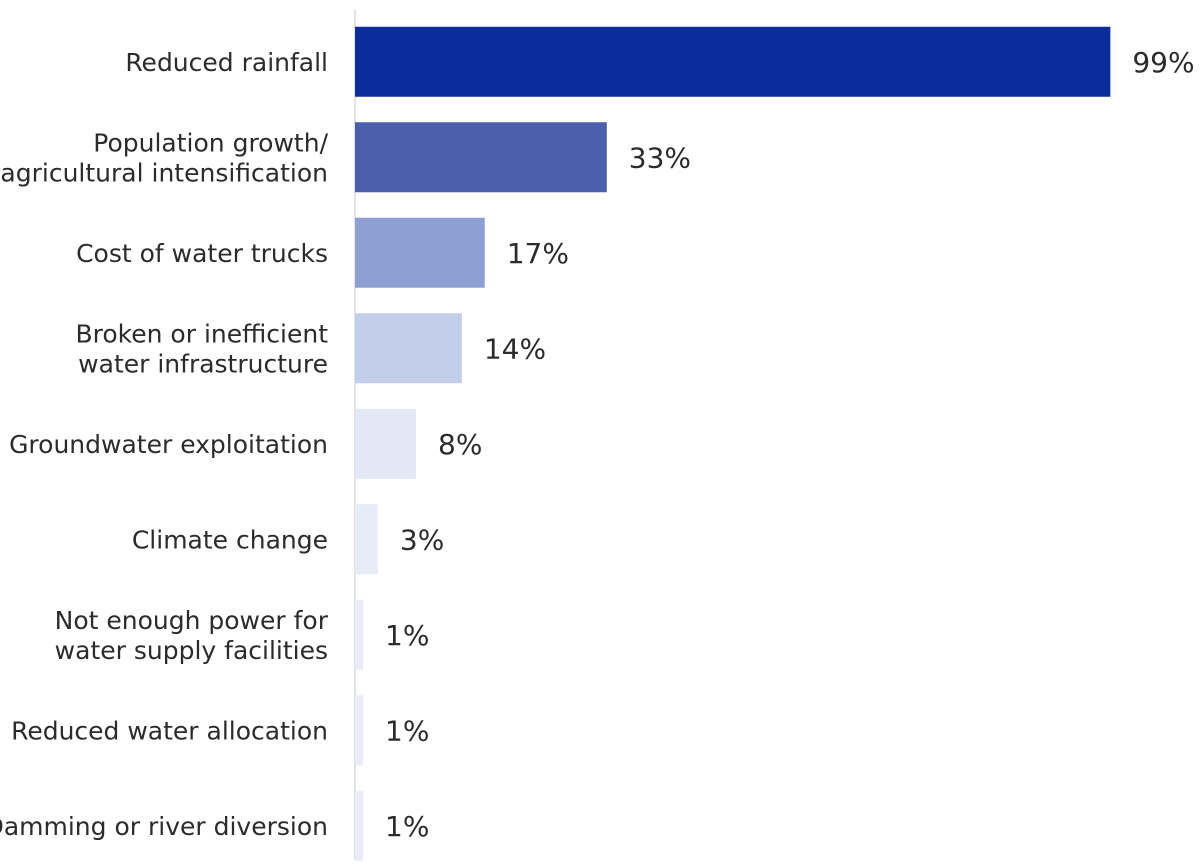  I want to click on category-label: Cost of water trucks, so click(202, 253).